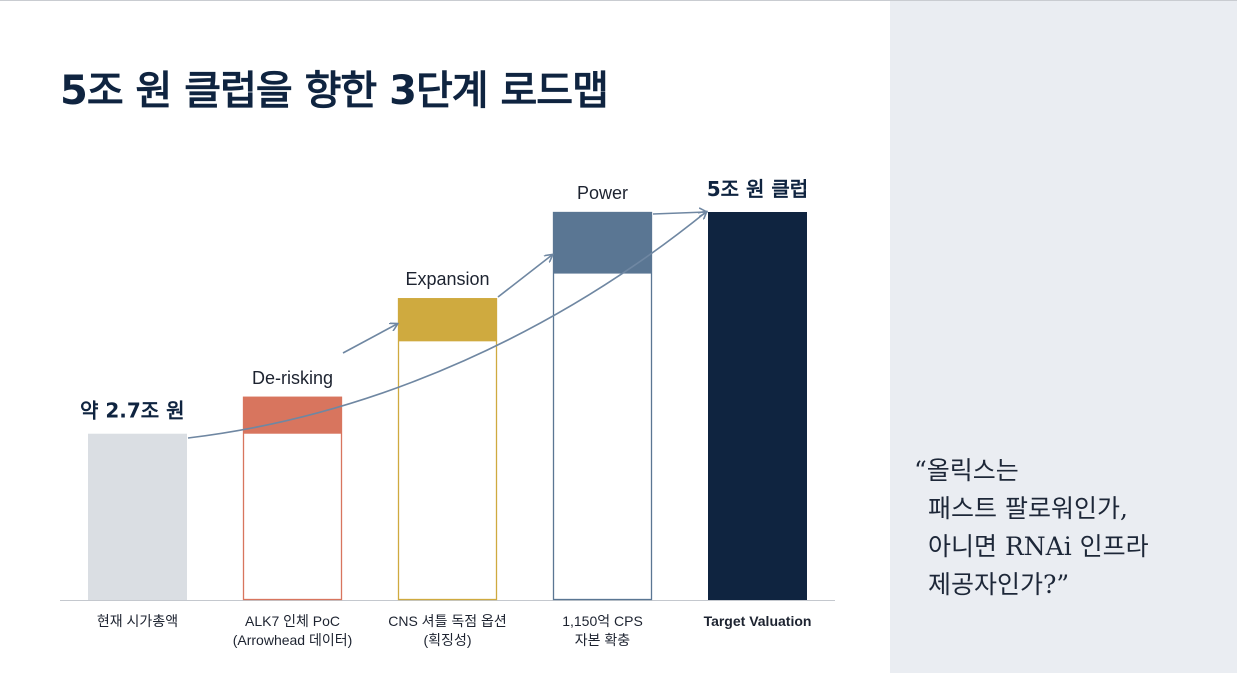 The width and height of the screenshot is (1237, 673). I want to click on slide-title: 5조 원 클럽을 향한 3단계 로드맵, so click(334, 91).